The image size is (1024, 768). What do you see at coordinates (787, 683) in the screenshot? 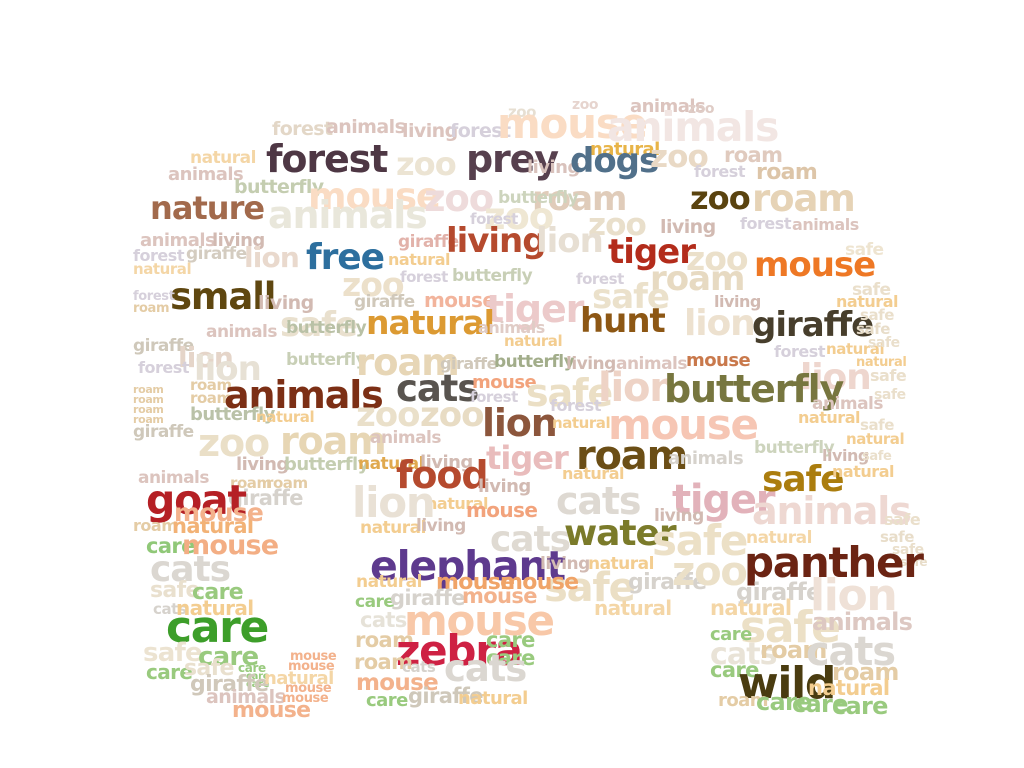
I see `word-wild: wild` at bounding box center [787, 683].